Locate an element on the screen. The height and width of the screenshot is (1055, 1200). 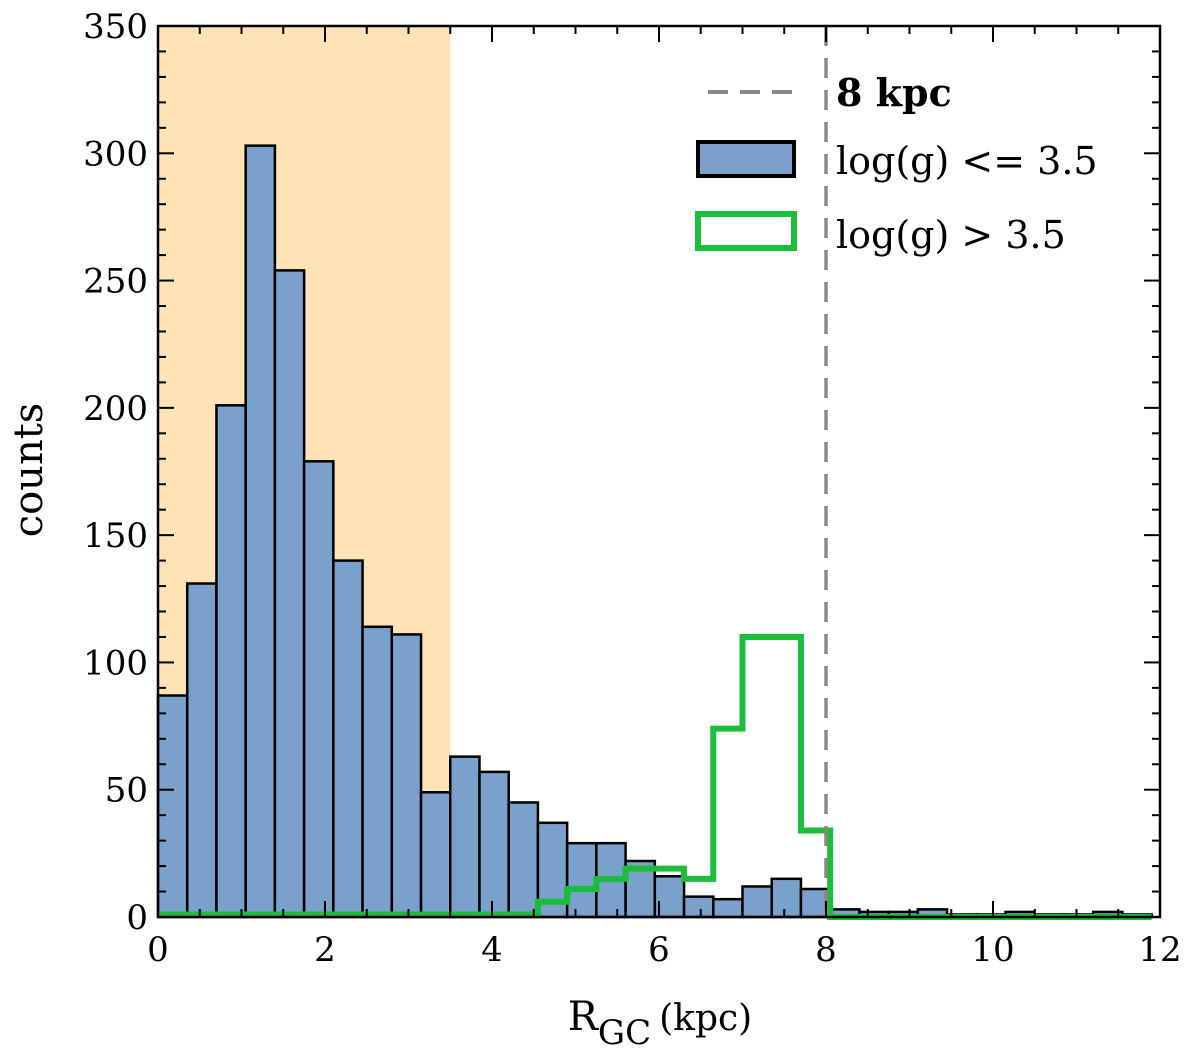
legend-label-vline: 8 kpc is located at coordinates (894, 92).